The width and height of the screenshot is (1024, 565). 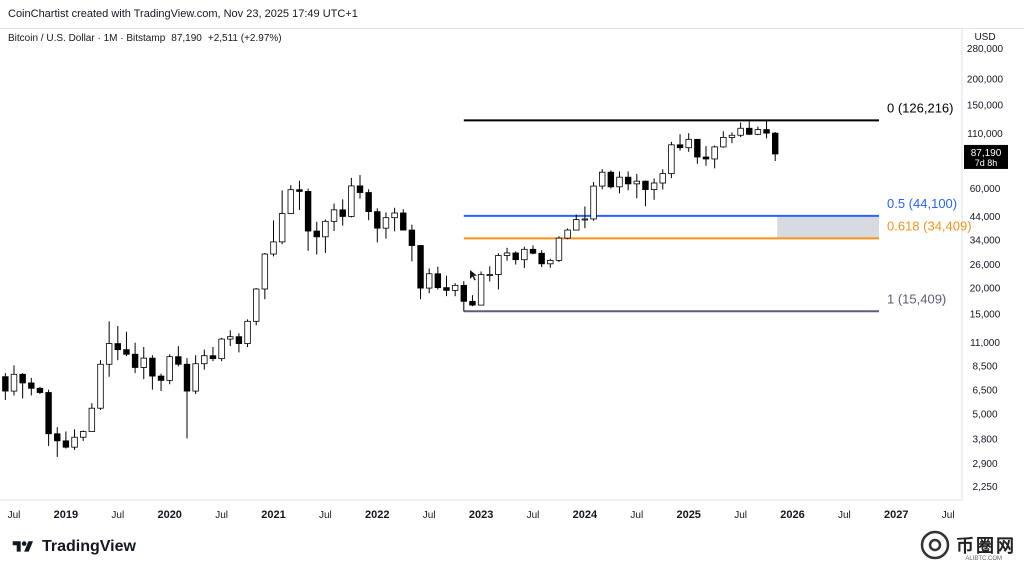 I want to click on fib-level-label: 1 (15,409), so click(x=916, y=298).